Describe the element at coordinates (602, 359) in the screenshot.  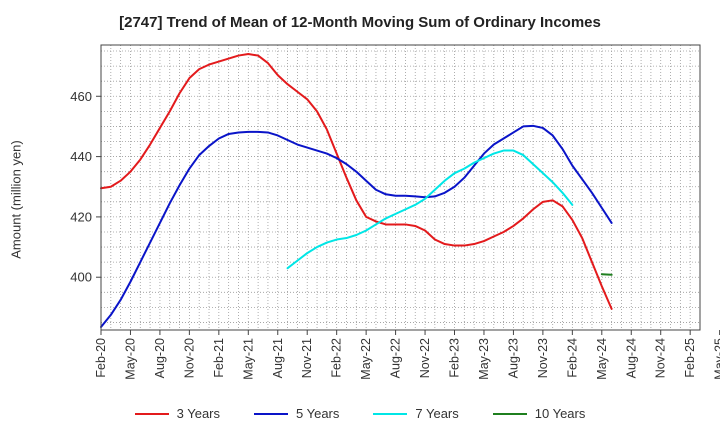
I see `x-tick-label: May-24` at that location.